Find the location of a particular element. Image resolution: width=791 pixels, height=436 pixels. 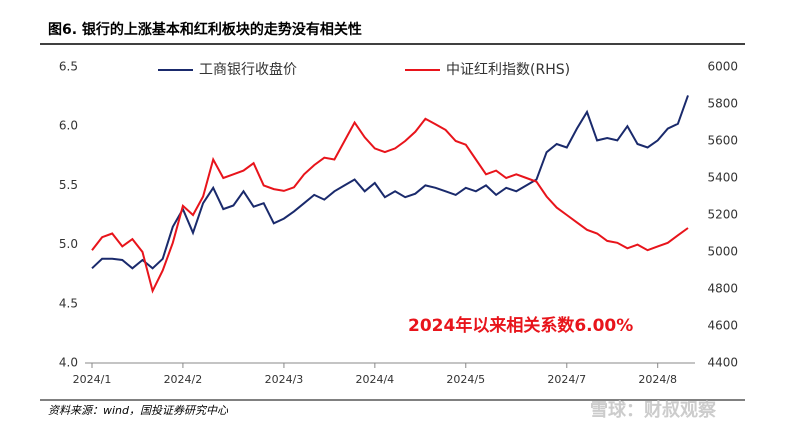

y2-tick-label: 5000 is located at coordinates (722, 252).